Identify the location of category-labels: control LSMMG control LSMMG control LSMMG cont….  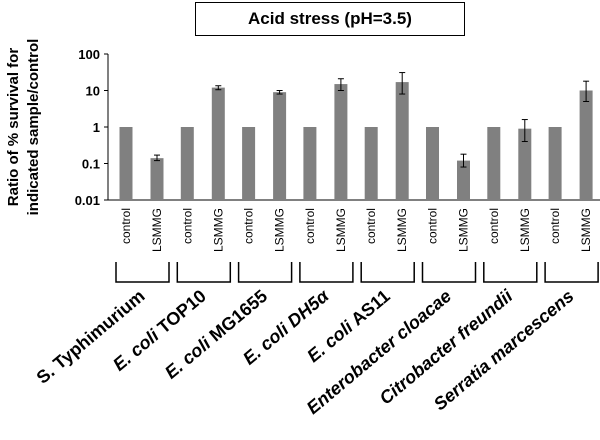
(356, 230).